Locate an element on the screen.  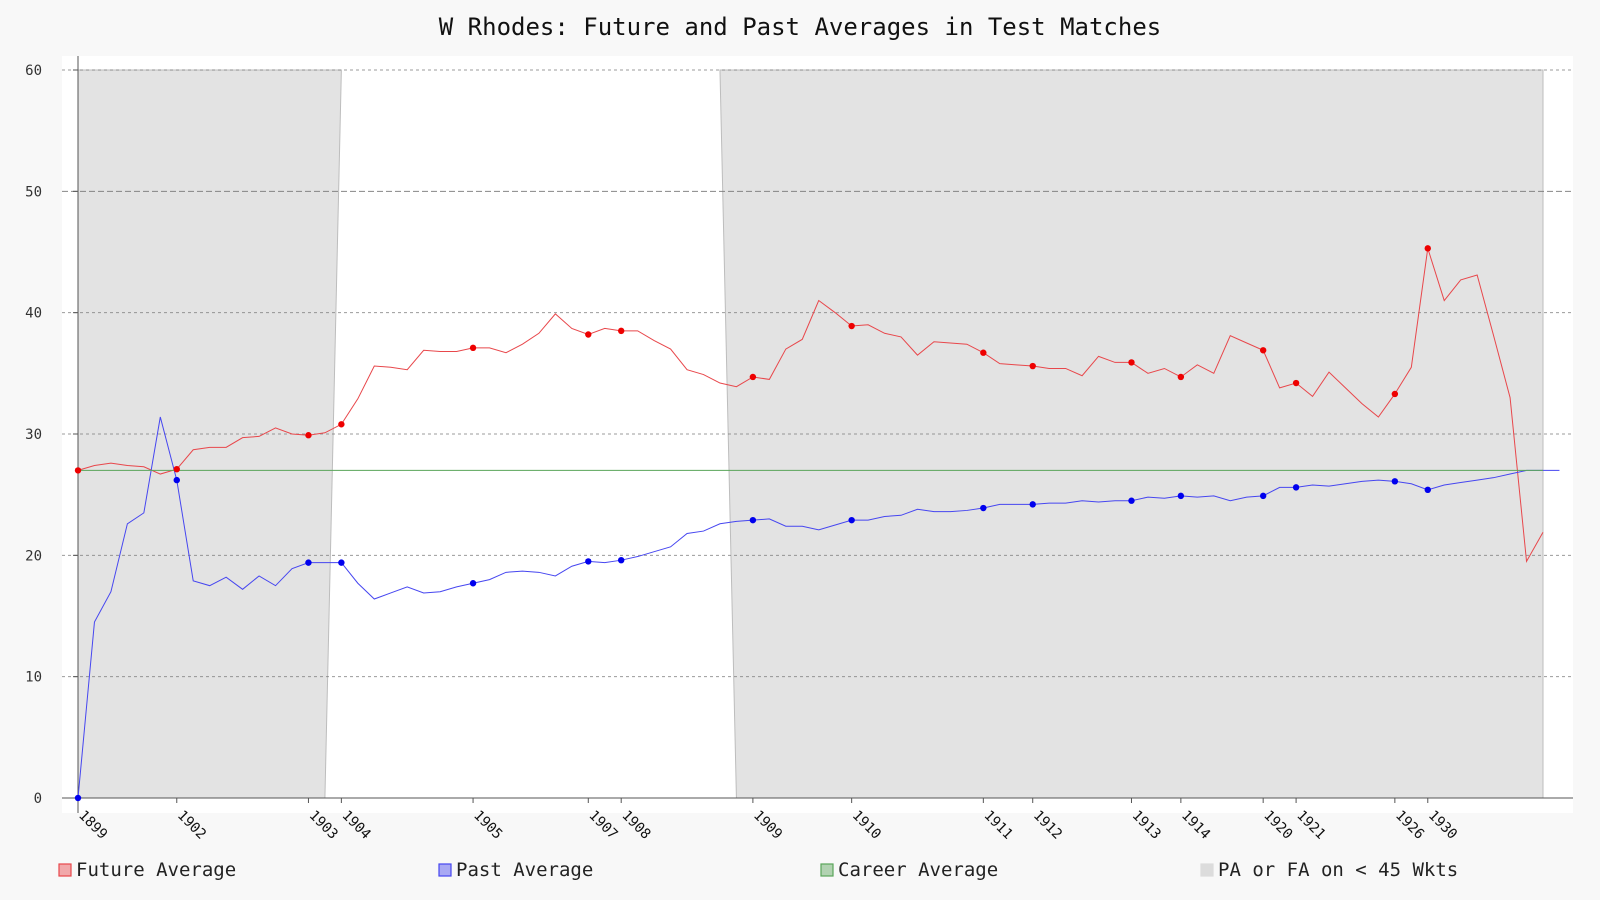
legend-swatch-future-average is located at coordinates (65, 870).